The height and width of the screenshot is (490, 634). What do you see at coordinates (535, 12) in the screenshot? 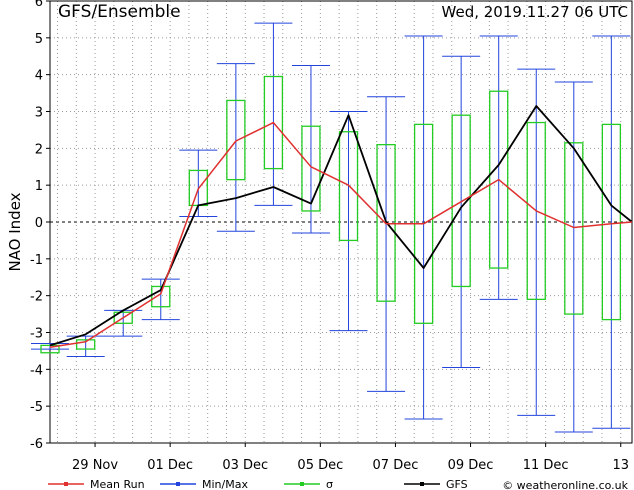
I see `chart-timestamp: Wed, 2019.11.27 06 UTC` at bounding box center [535, 12].